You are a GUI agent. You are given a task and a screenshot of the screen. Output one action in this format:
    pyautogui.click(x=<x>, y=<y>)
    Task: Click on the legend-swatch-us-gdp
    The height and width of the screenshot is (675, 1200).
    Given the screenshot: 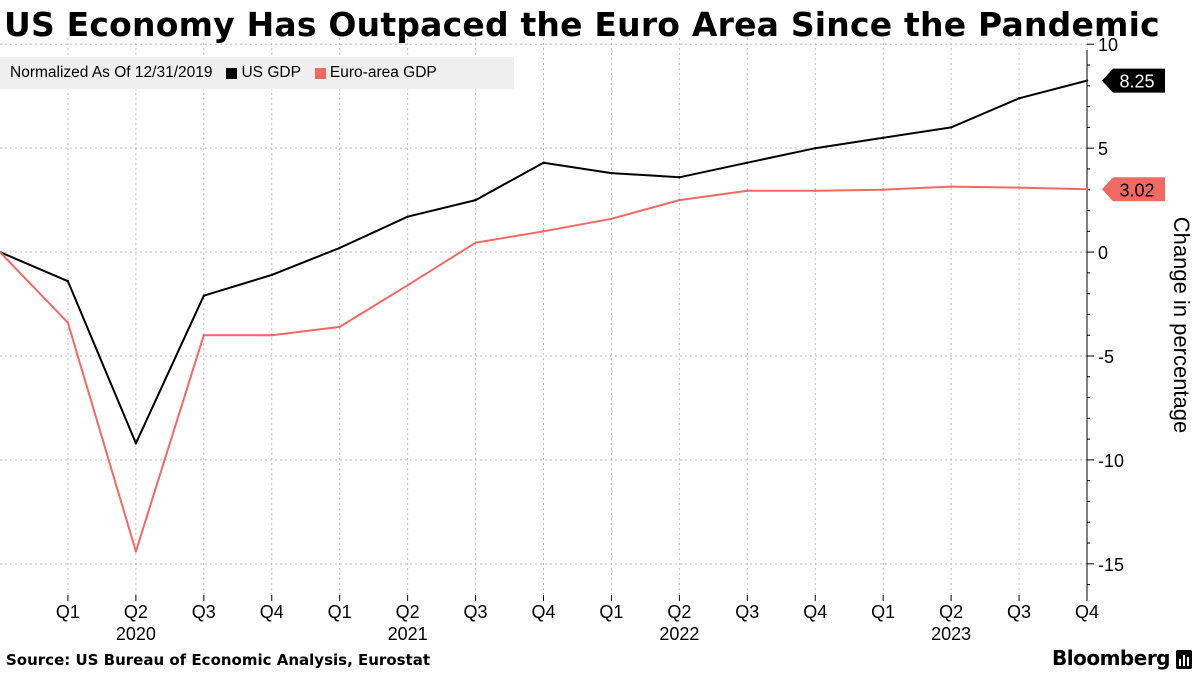 What is the action you would take?
    pyautogui.click(x=232, y=73)
    